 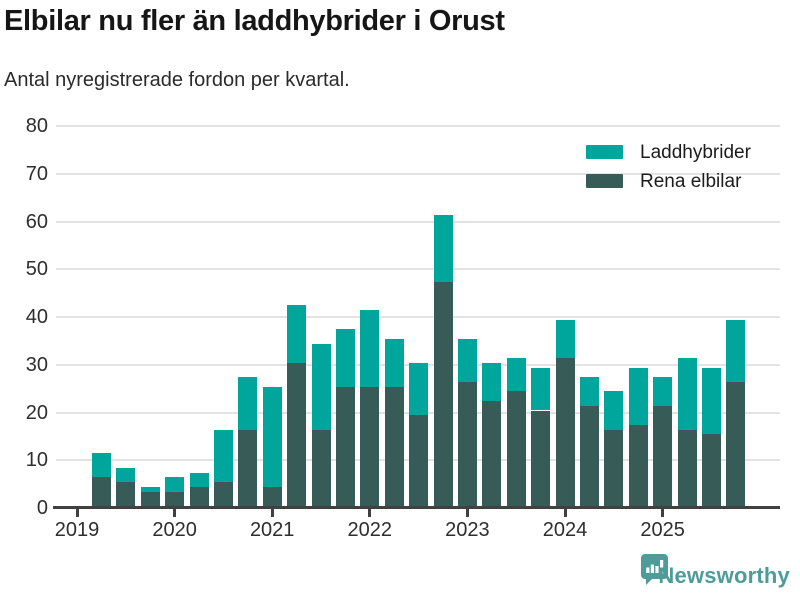 I want to click on y-axis-label: 60, so click(x=36, y=221).